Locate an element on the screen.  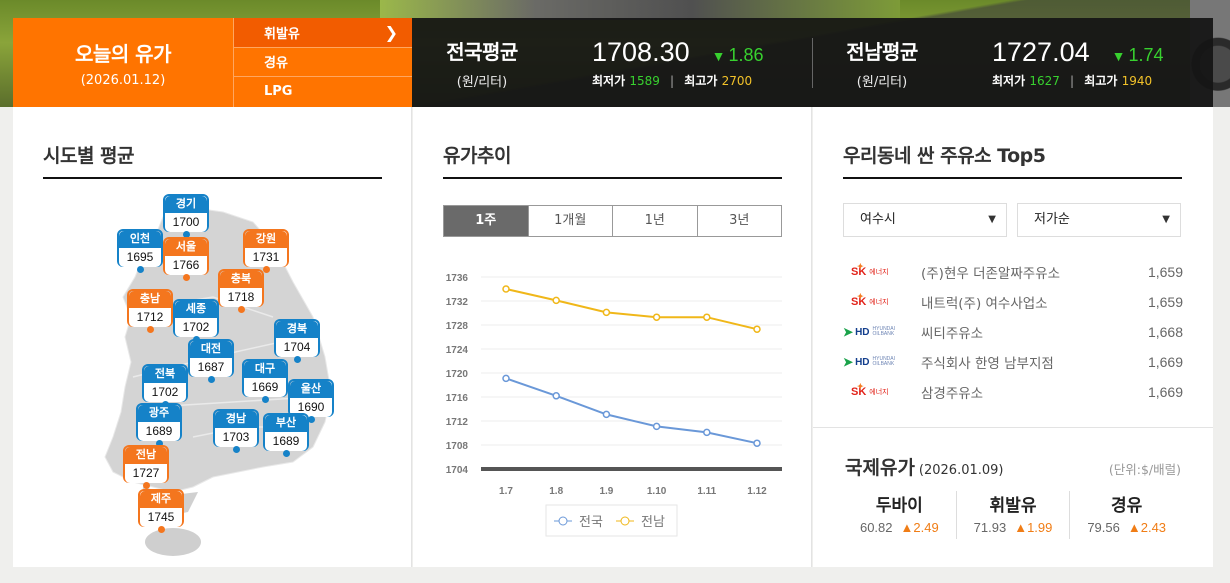
region-name: 제주 is located at coordinates (161, 499).